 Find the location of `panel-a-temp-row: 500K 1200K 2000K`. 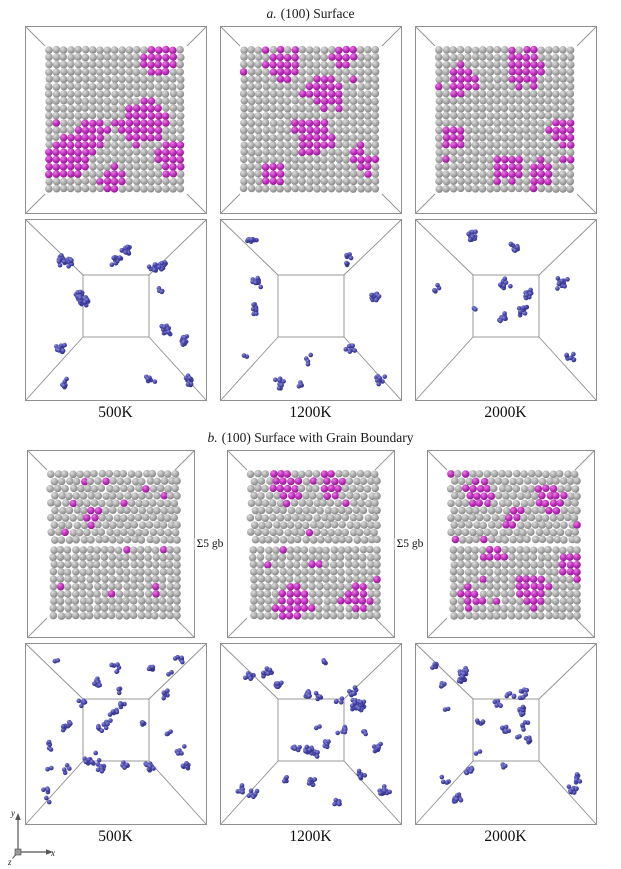

panel-a-temp-row: 500K 1200K 2000K is located at coordinates (310, 413).